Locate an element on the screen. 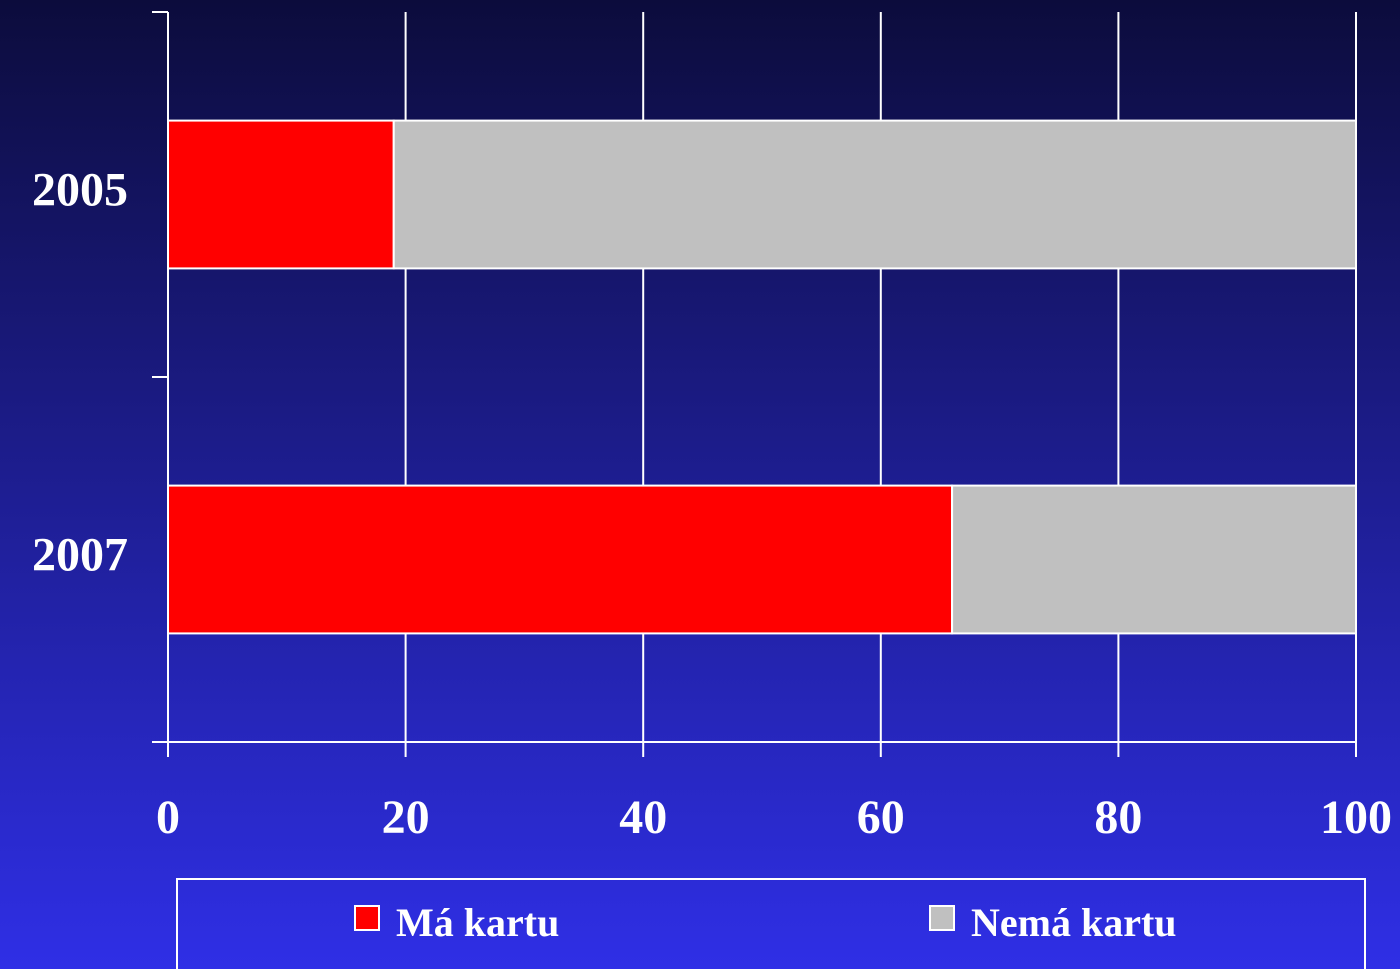 The height and width of the screenshot is (969, 1400). legend-label: Nemá kartu is located at coordinates (1074, 922).